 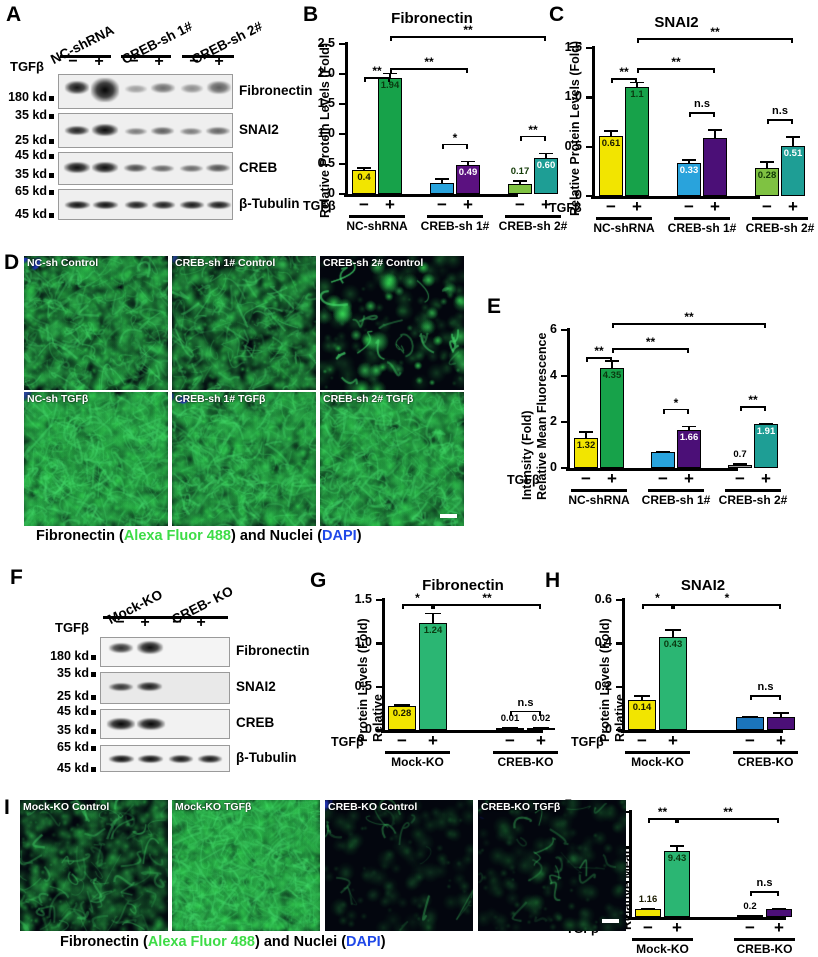 I want to click on panel-h-chart-title: SNAI2, so click(x=703, y=585).